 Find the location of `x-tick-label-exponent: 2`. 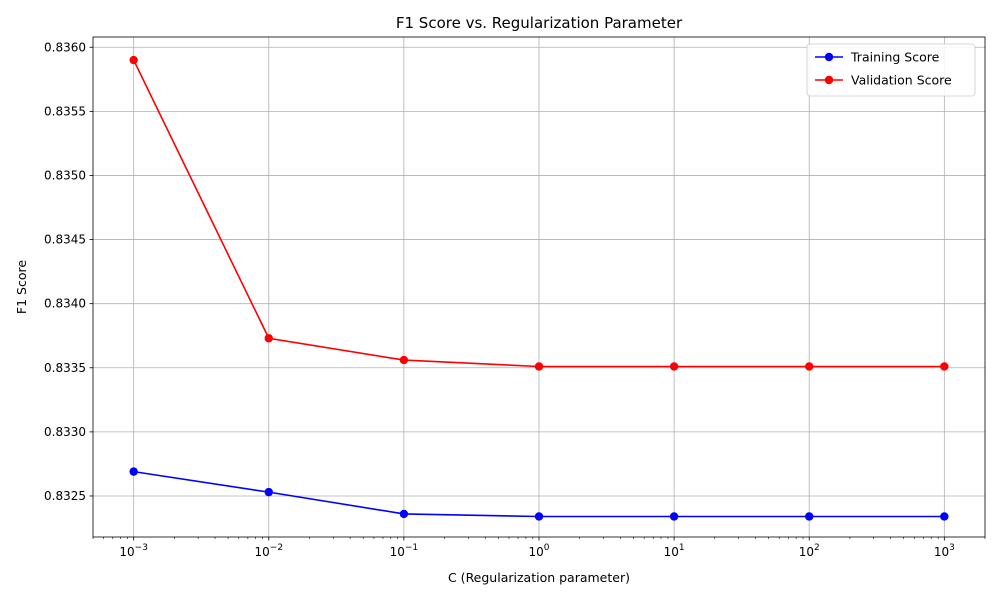

x-tick-label-exponent: 2 is located at coordinates (817, 548).